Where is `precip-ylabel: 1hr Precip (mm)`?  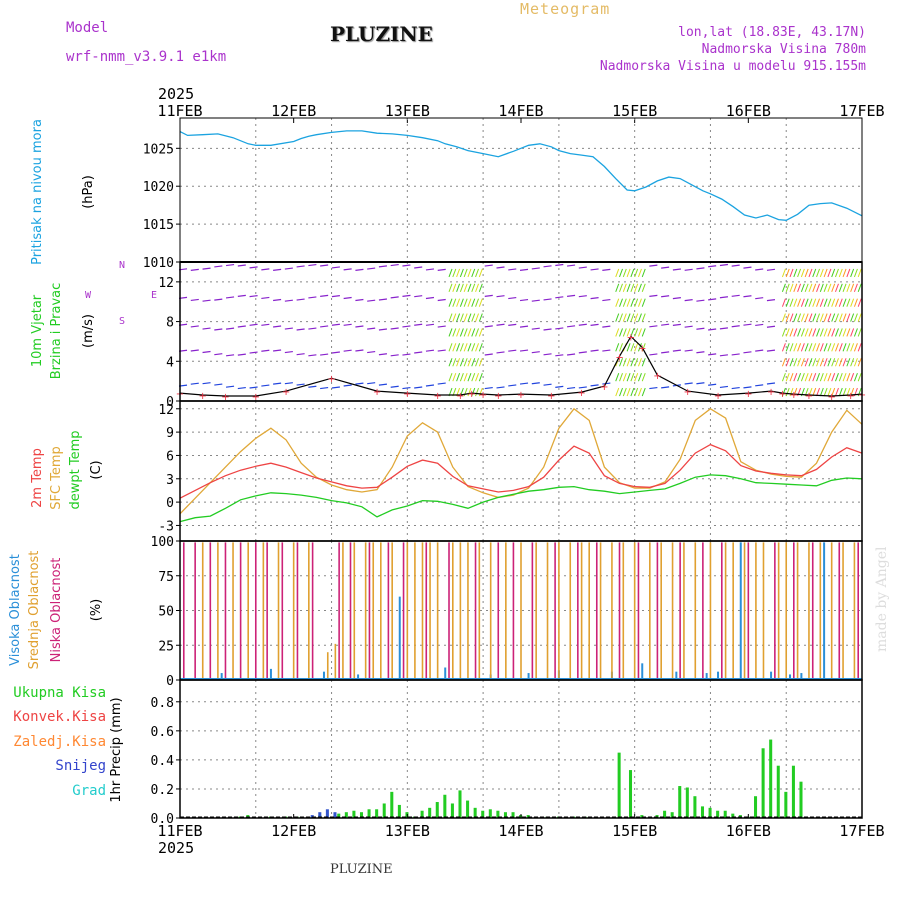
precip-ylabel: 1hr Precip (mm) is located at coordinates (116, 749).